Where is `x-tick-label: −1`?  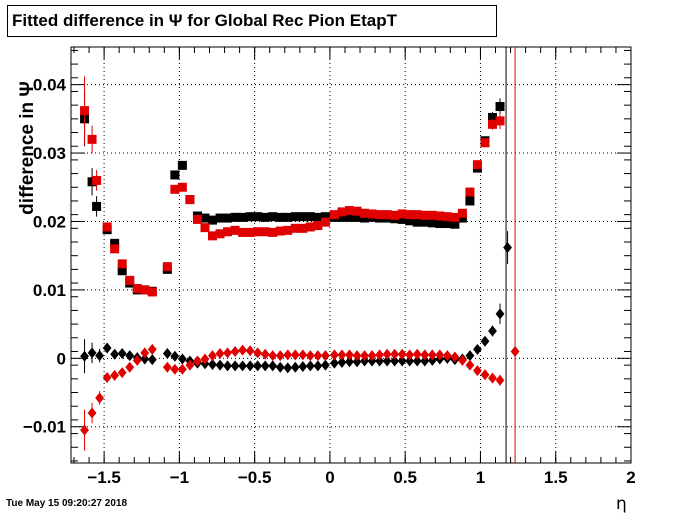 x-tick-label: −1 is located at coordinates (179, 477).